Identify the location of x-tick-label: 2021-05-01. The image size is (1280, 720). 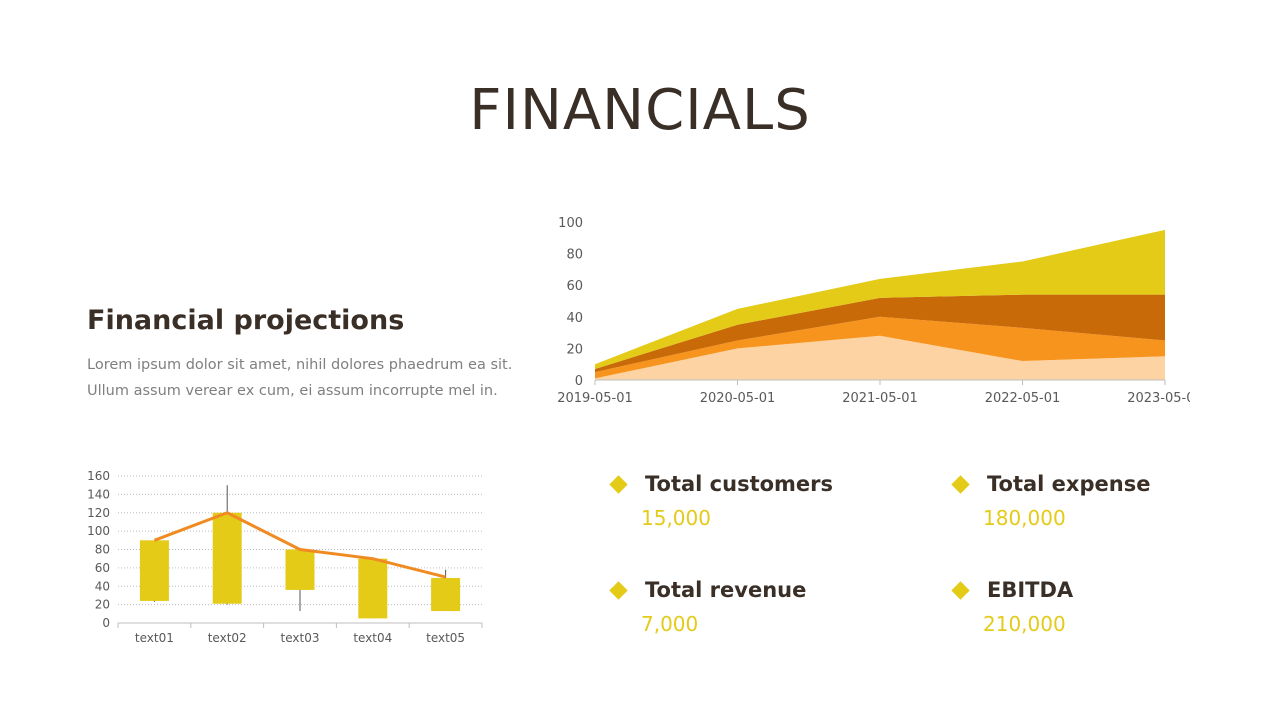
(880, 398).